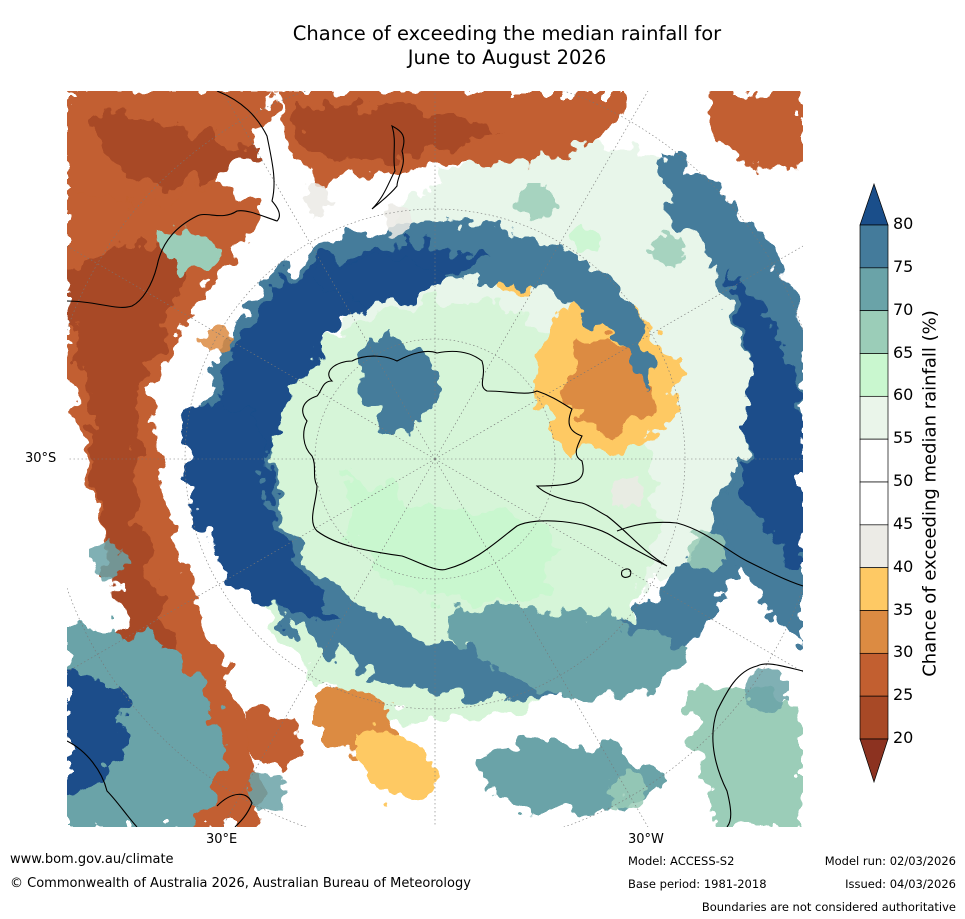 This screenshot has width=965, height=919. What do you see at coordinates (174, 199) in the screenshot?
I see `australia-coast` at bounding box center [174, 199].